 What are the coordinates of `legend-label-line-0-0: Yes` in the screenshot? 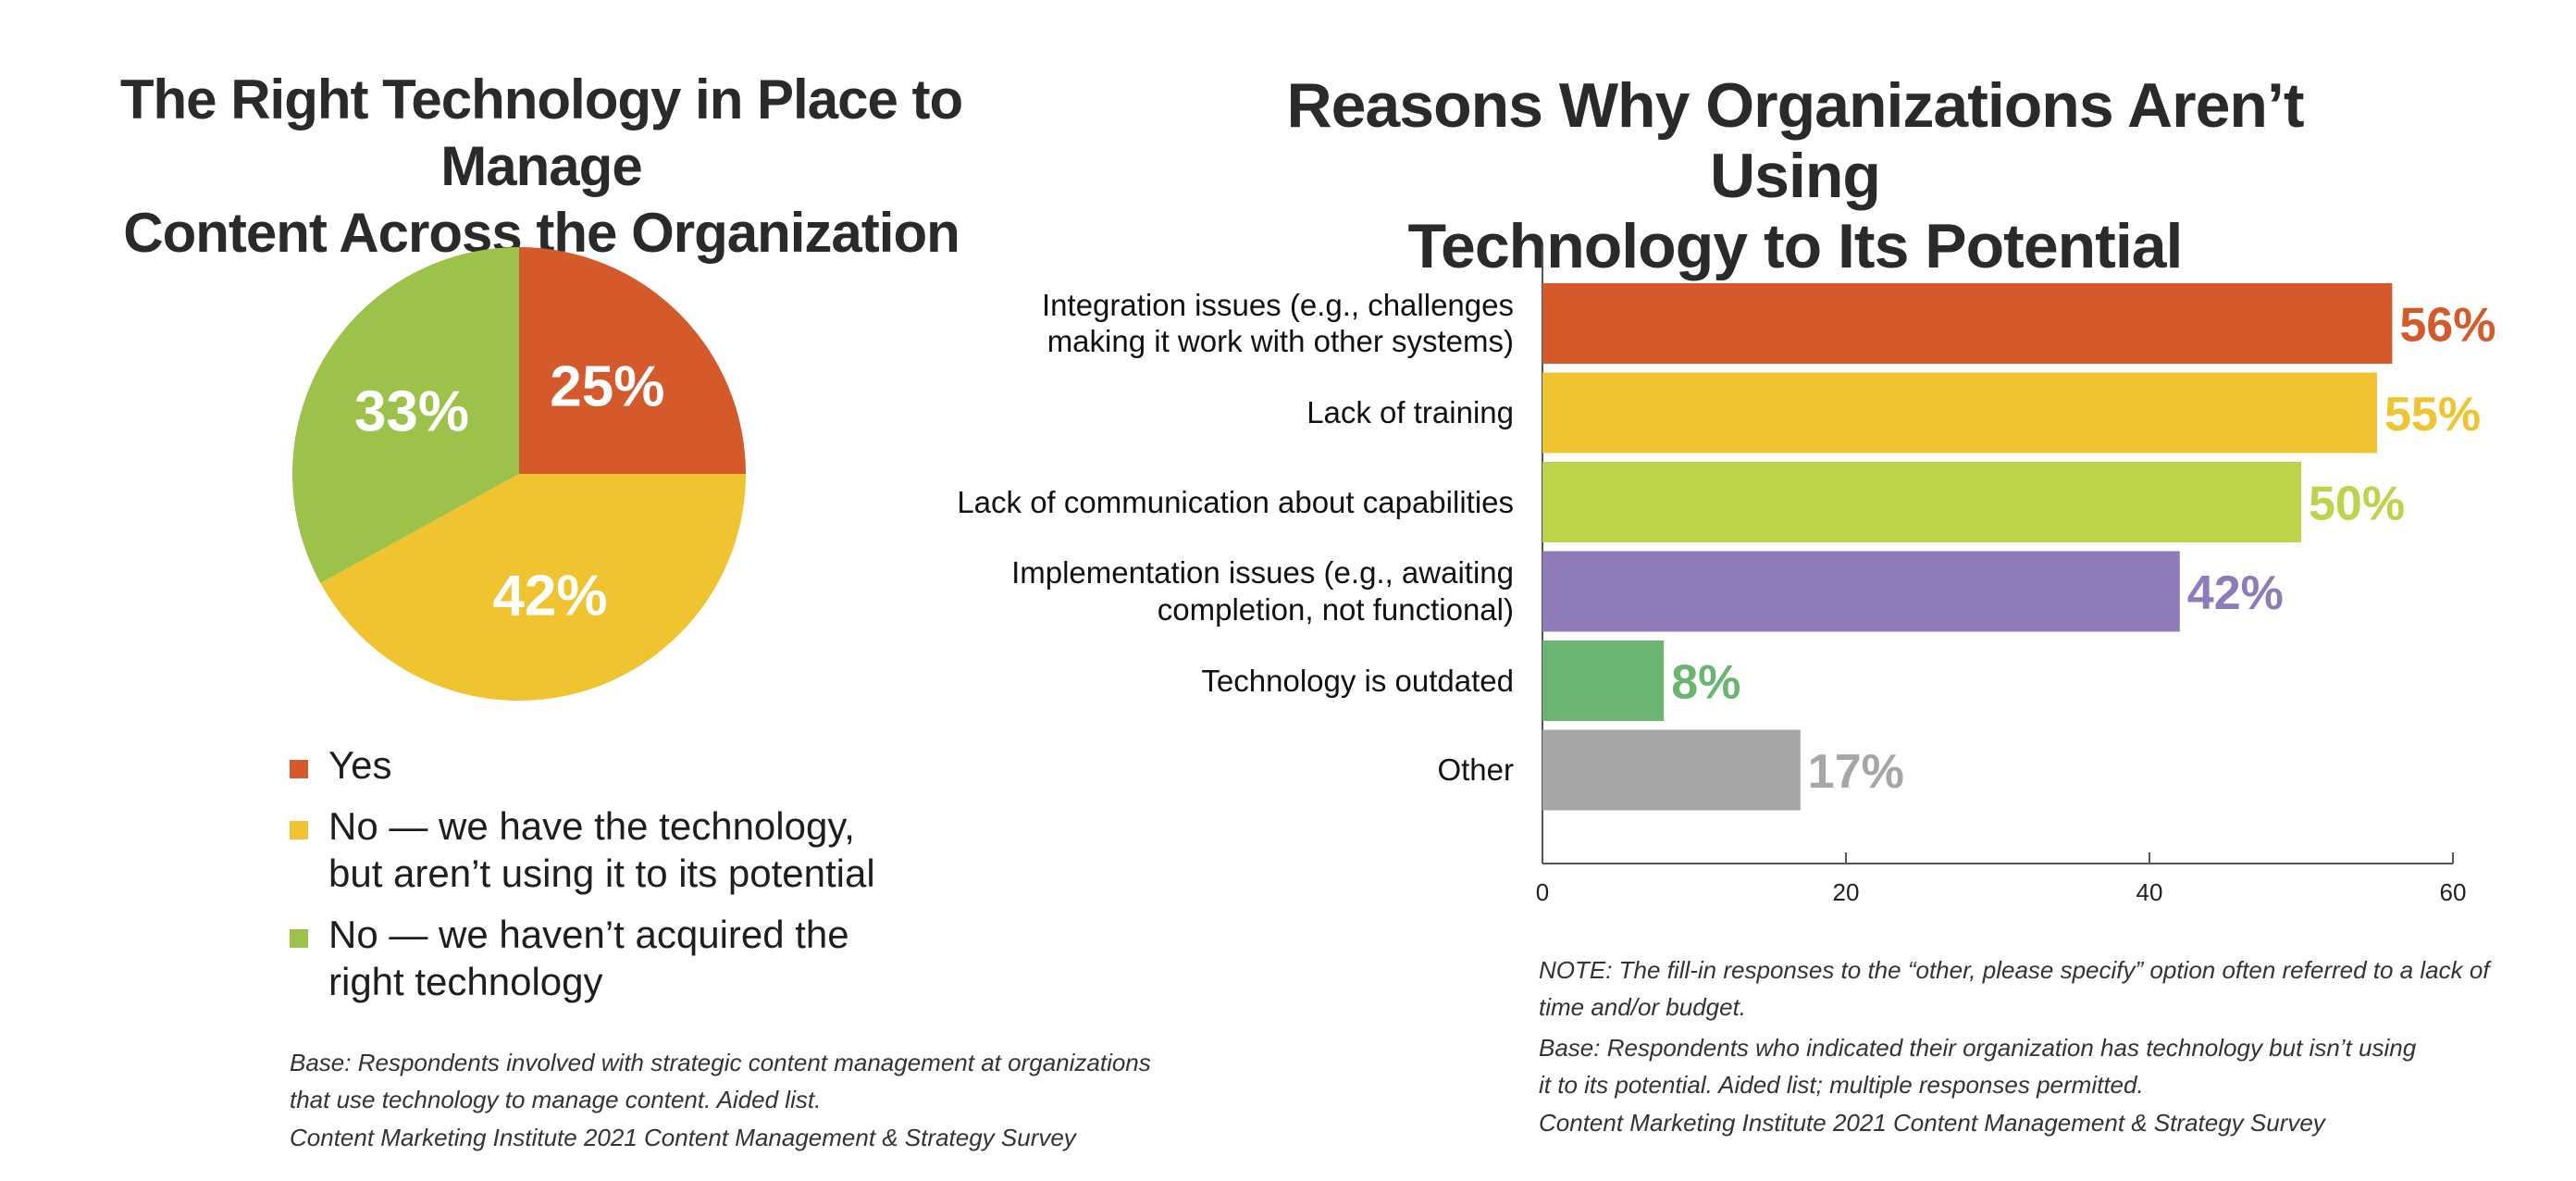 It's located at (360, 765).